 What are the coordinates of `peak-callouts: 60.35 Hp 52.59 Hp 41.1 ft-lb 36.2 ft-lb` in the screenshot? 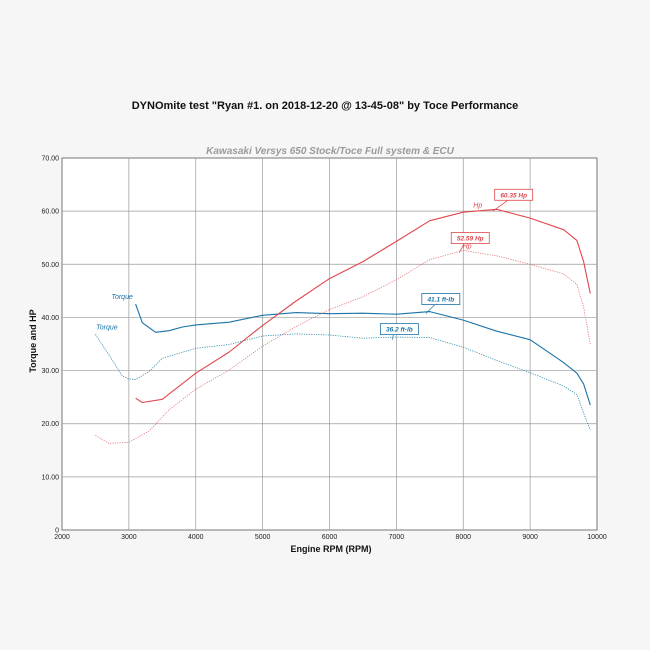 It's located at (456, 264).